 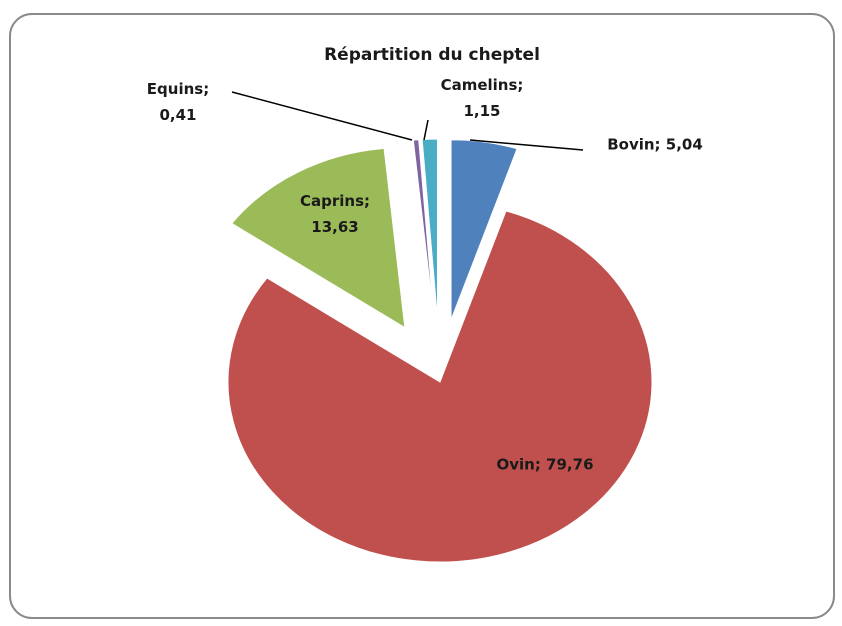 What do you see at coordinates (335, 201) in the screenshot?
I see `data-label-line: Caprins;` at bounding box center [335, 201].